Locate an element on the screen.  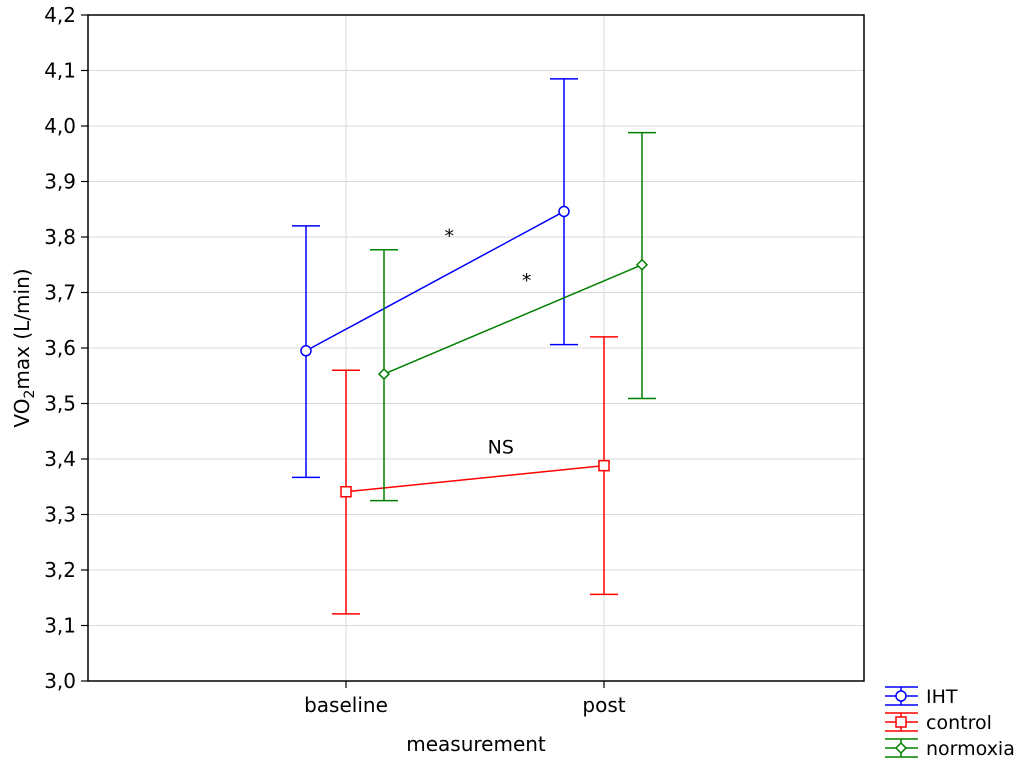
y-tick-label: 3,9 is located at coordinates (60, 182).